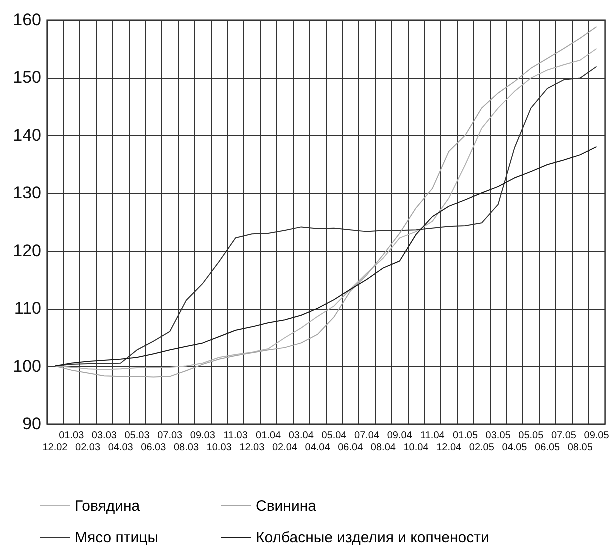 The height and width of the screenshot is (547, 613). What do you see at coordinates (27, 193) in the screenshot?
I see `y-tick-label: 130` at bounding box center [27, 193].